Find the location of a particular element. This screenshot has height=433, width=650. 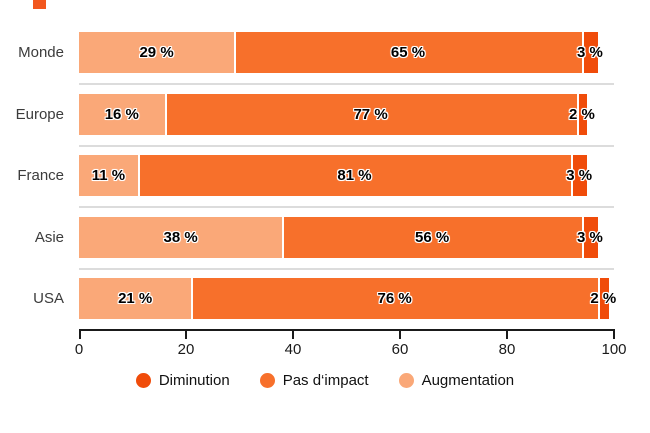

value-label-asie-augmentation: 38 % is located at coordinates (180, 237).